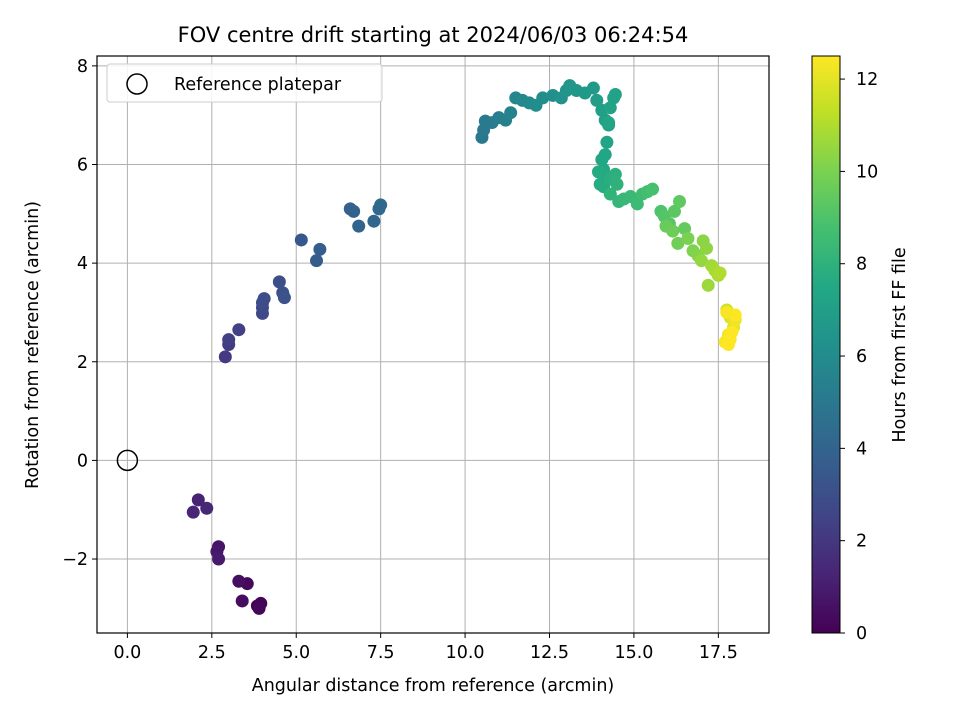  I want to click on y-tick-label: −2, so click(75, 560).